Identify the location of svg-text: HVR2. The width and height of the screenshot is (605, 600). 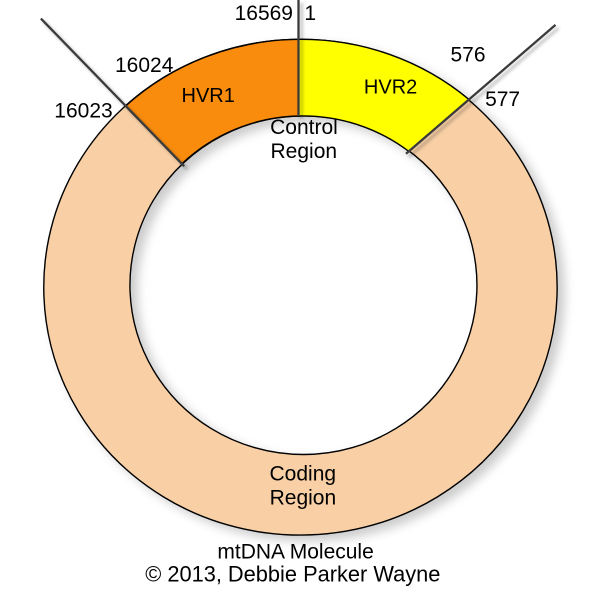
(390, 88).